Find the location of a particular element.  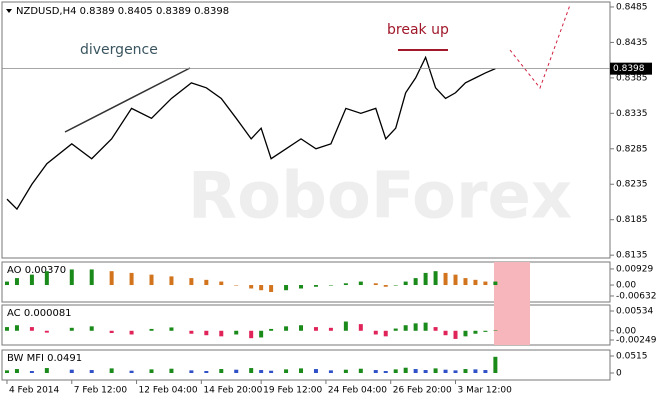

y-tick-label: 0.8285 is located at coordinates (632, 149).